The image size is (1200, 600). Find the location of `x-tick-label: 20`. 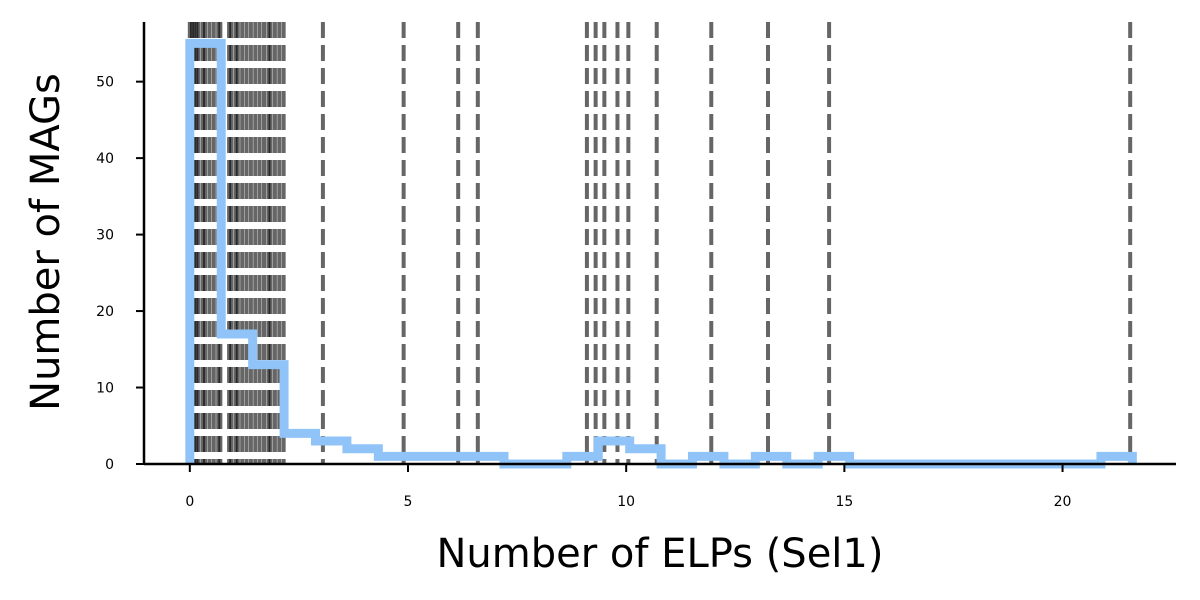

x-tick-label: 20 is located at coordinates (1063, 502).